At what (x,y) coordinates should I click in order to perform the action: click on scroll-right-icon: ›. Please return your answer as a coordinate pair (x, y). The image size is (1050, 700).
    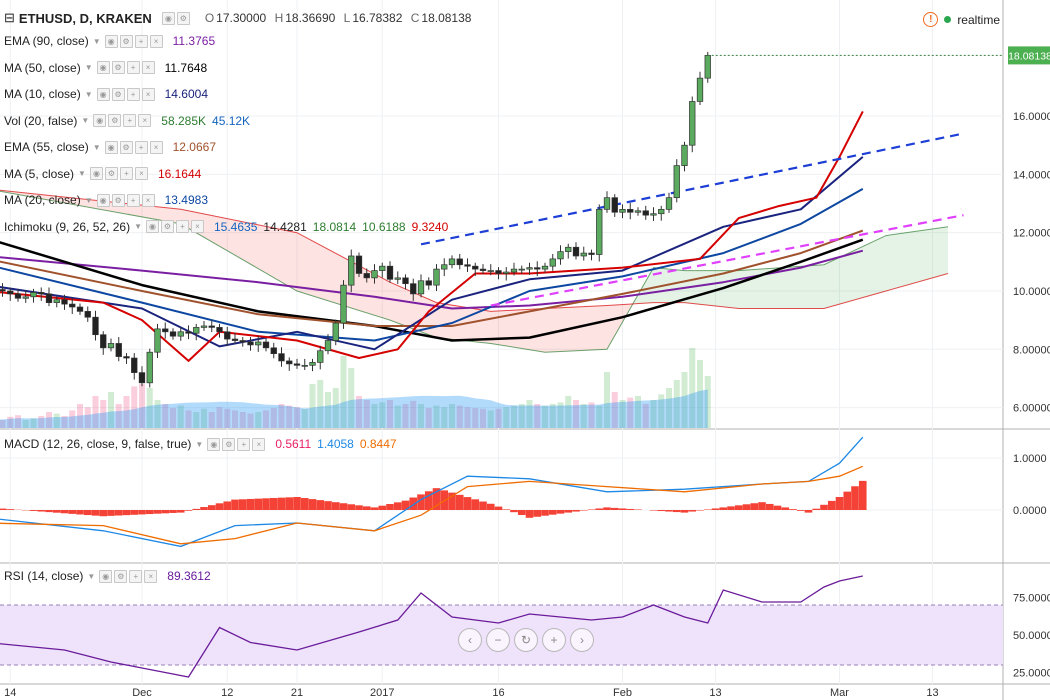
    Looking at the image, I should click on (582, 640).